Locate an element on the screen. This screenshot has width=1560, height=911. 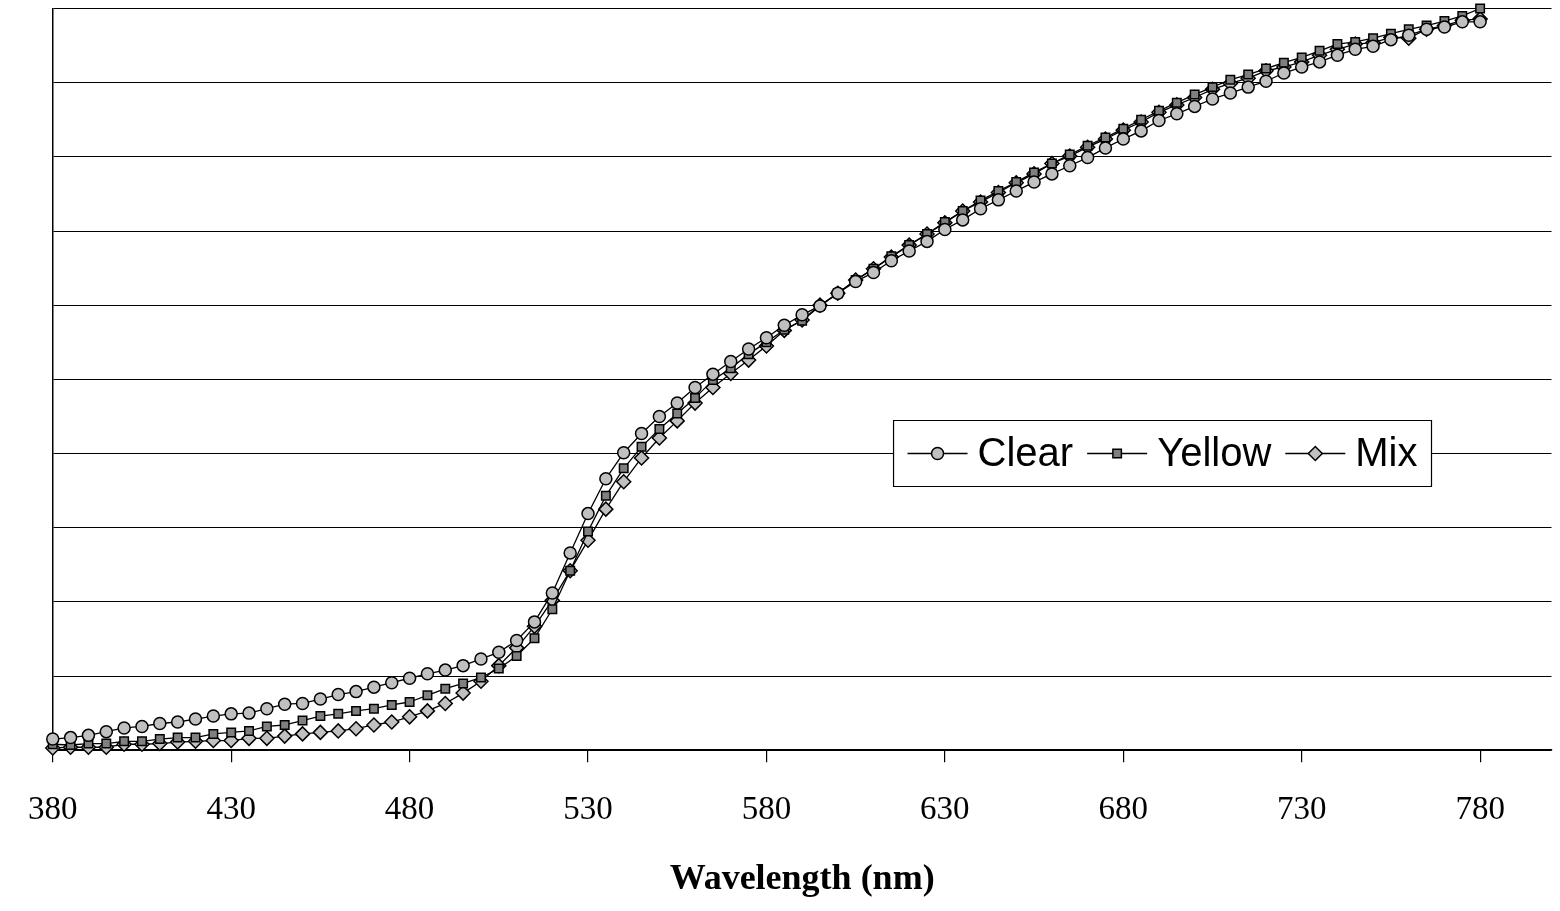
x-tick-label: 580 is located at coordinates (766, 807).